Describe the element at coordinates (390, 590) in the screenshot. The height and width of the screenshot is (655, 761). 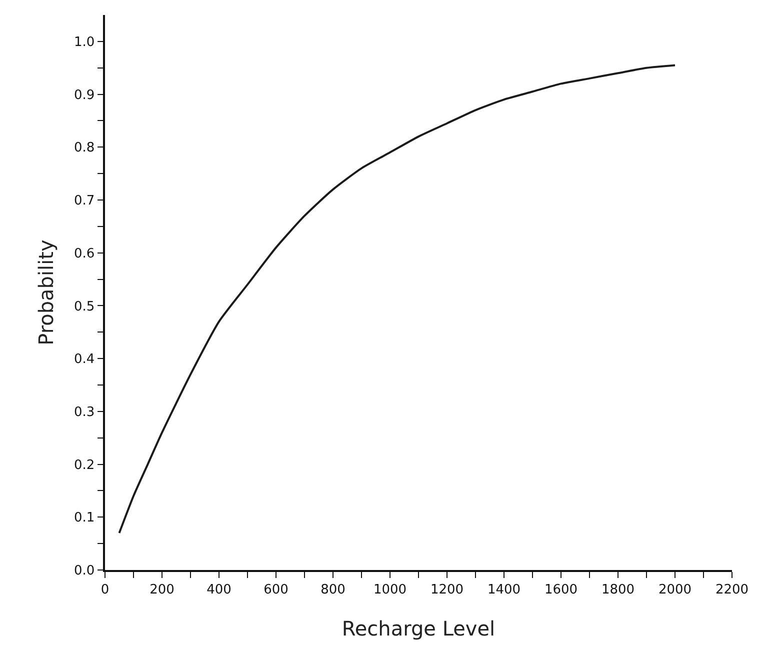
I see `x-tick-label: 1000` at that location.